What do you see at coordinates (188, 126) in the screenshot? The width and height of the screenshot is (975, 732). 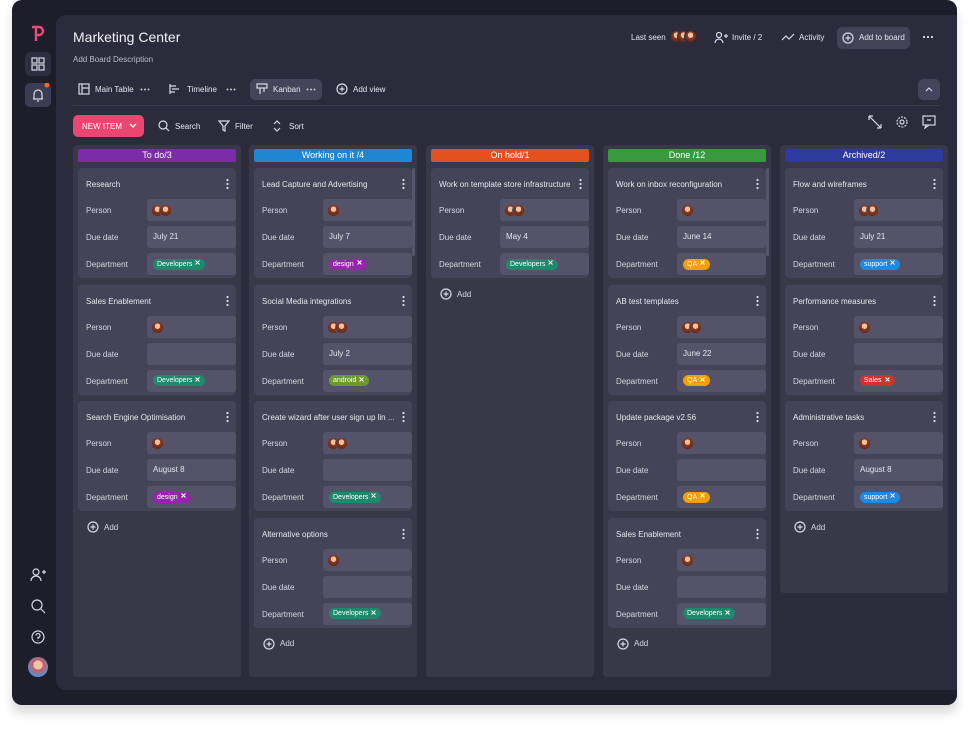 I see `search-button: Search` at bounding box center [188, 126].